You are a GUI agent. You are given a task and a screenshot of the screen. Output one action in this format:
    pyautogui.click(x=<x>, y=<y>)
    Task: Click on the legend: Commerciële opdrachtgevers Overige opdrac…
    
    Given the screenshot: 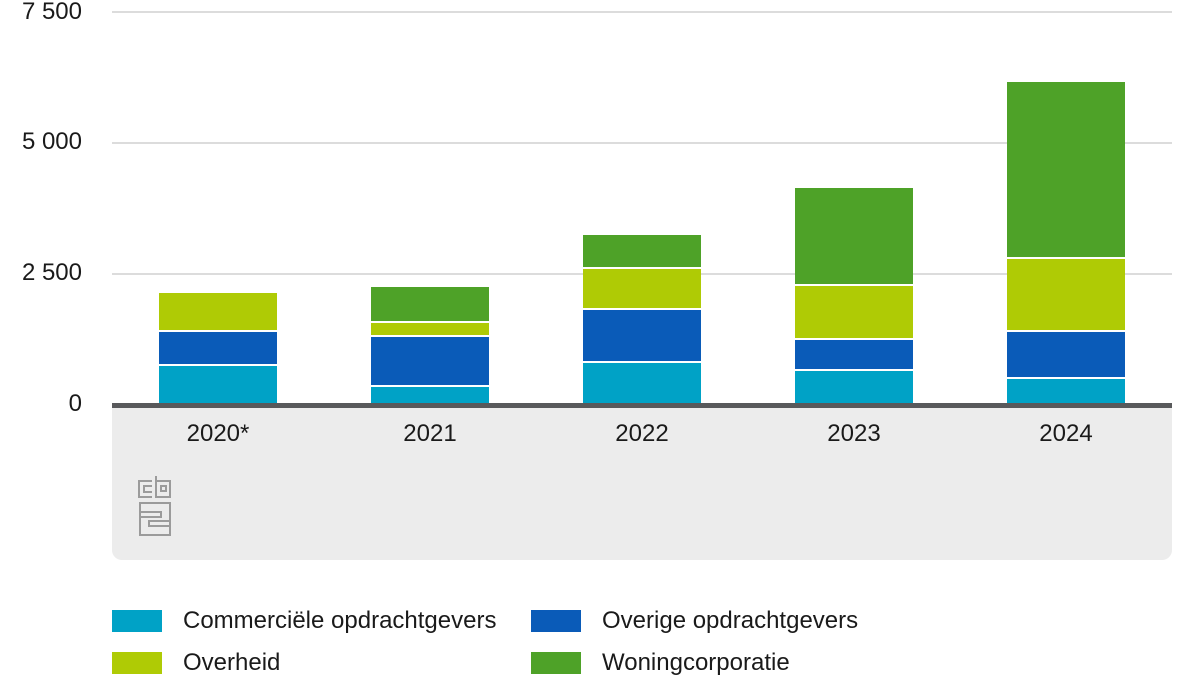 What is the action you would take?
    pyautogui.click(x=485, y=641)
    